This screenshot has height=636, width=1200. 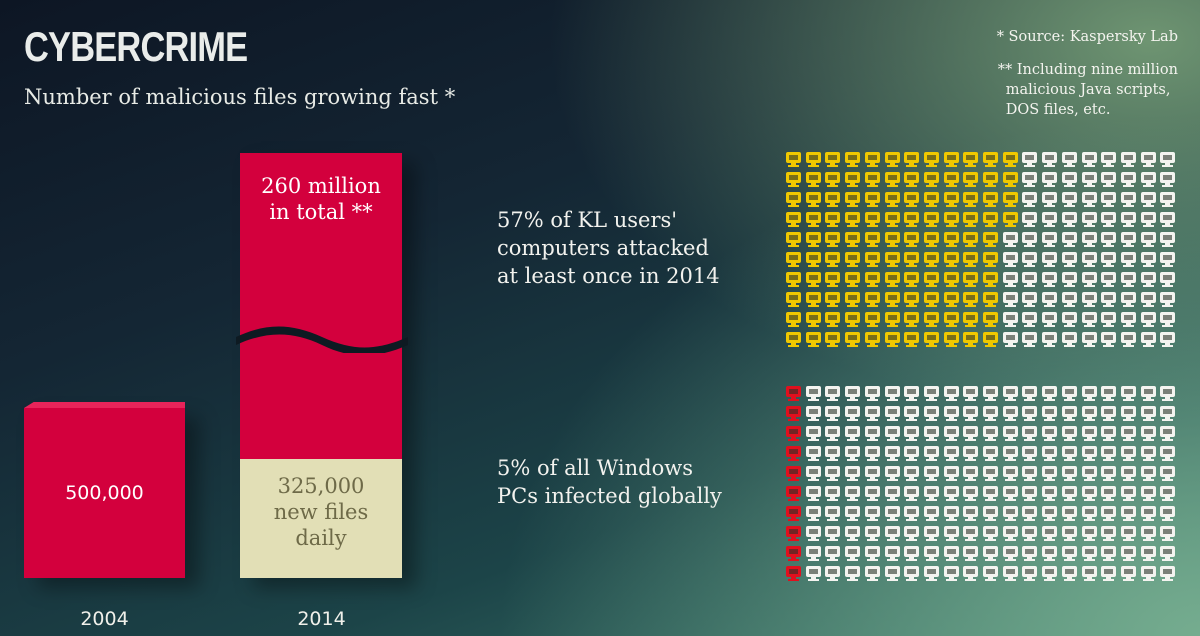 What do you see at coordinates (1087, 37) in the screenshot?
I see `source-note: * Source: Kaspersky Lab` at bounding box center [1087, 37].